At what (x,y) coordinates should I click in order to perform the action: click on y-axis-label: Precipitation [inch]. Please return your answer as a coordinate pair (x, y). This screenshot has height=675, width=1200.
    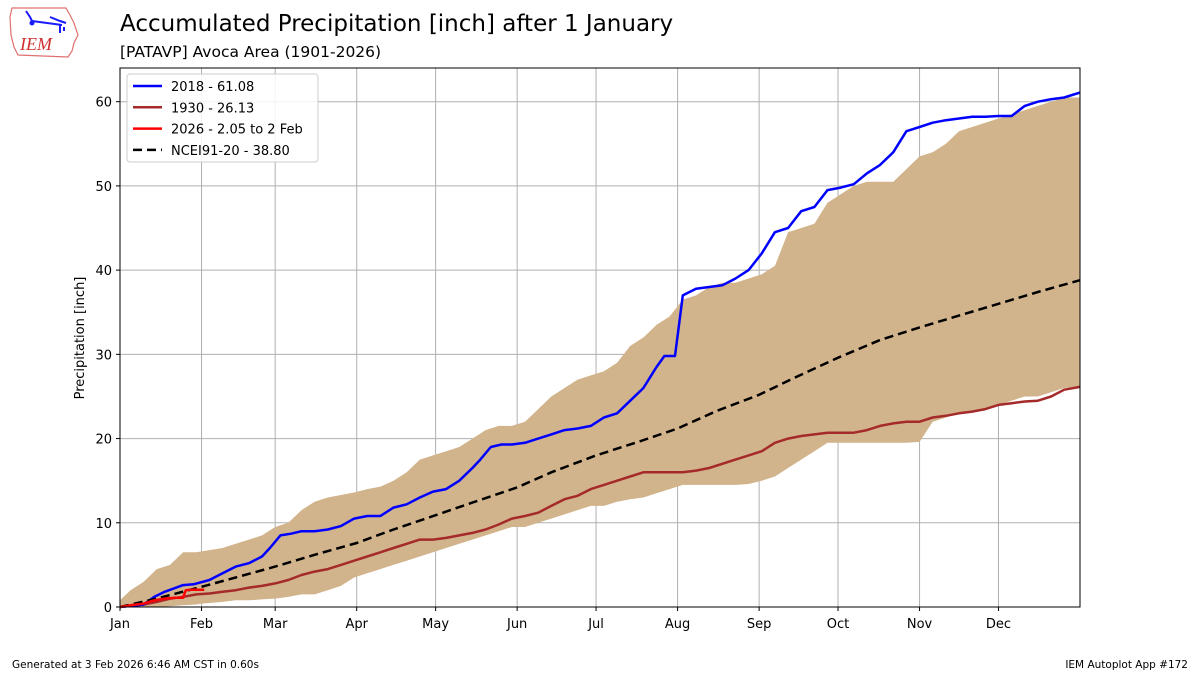
    Looking at the image, I should click on (80, 338).